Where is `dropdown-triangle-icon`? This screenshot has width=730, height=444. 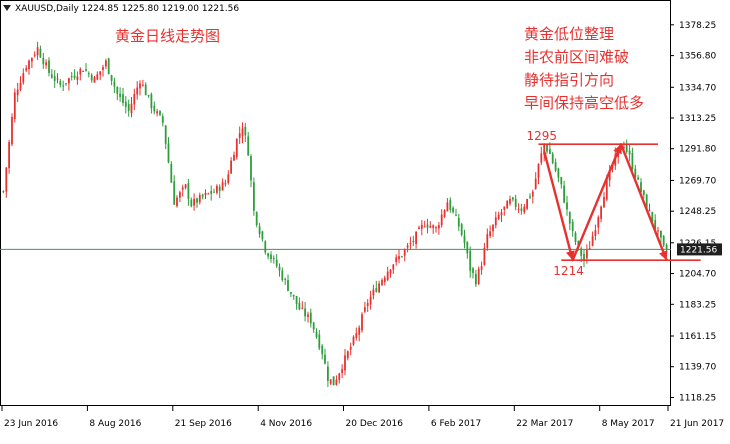
dropdown-triangle-icon is located at coordinates (7, 8).